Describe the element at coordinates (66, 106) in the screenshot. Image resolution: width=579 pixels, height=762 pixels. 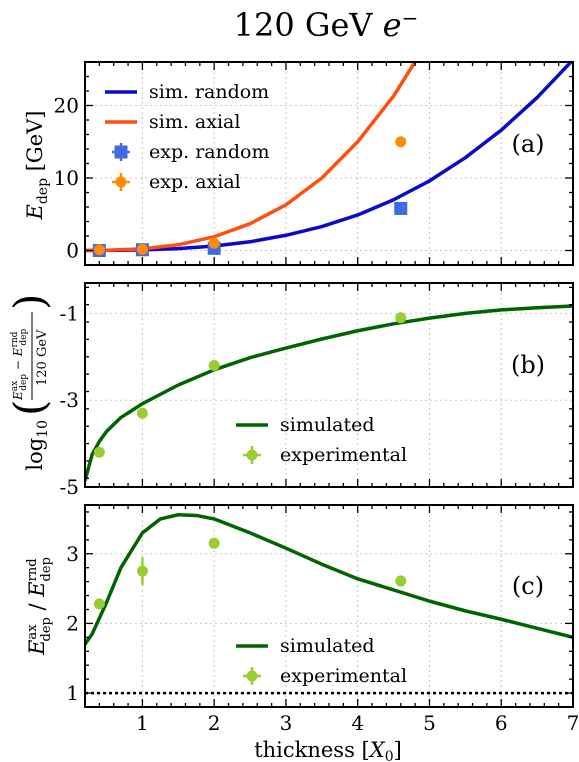
I see `y-tick-label: 20` at that location.